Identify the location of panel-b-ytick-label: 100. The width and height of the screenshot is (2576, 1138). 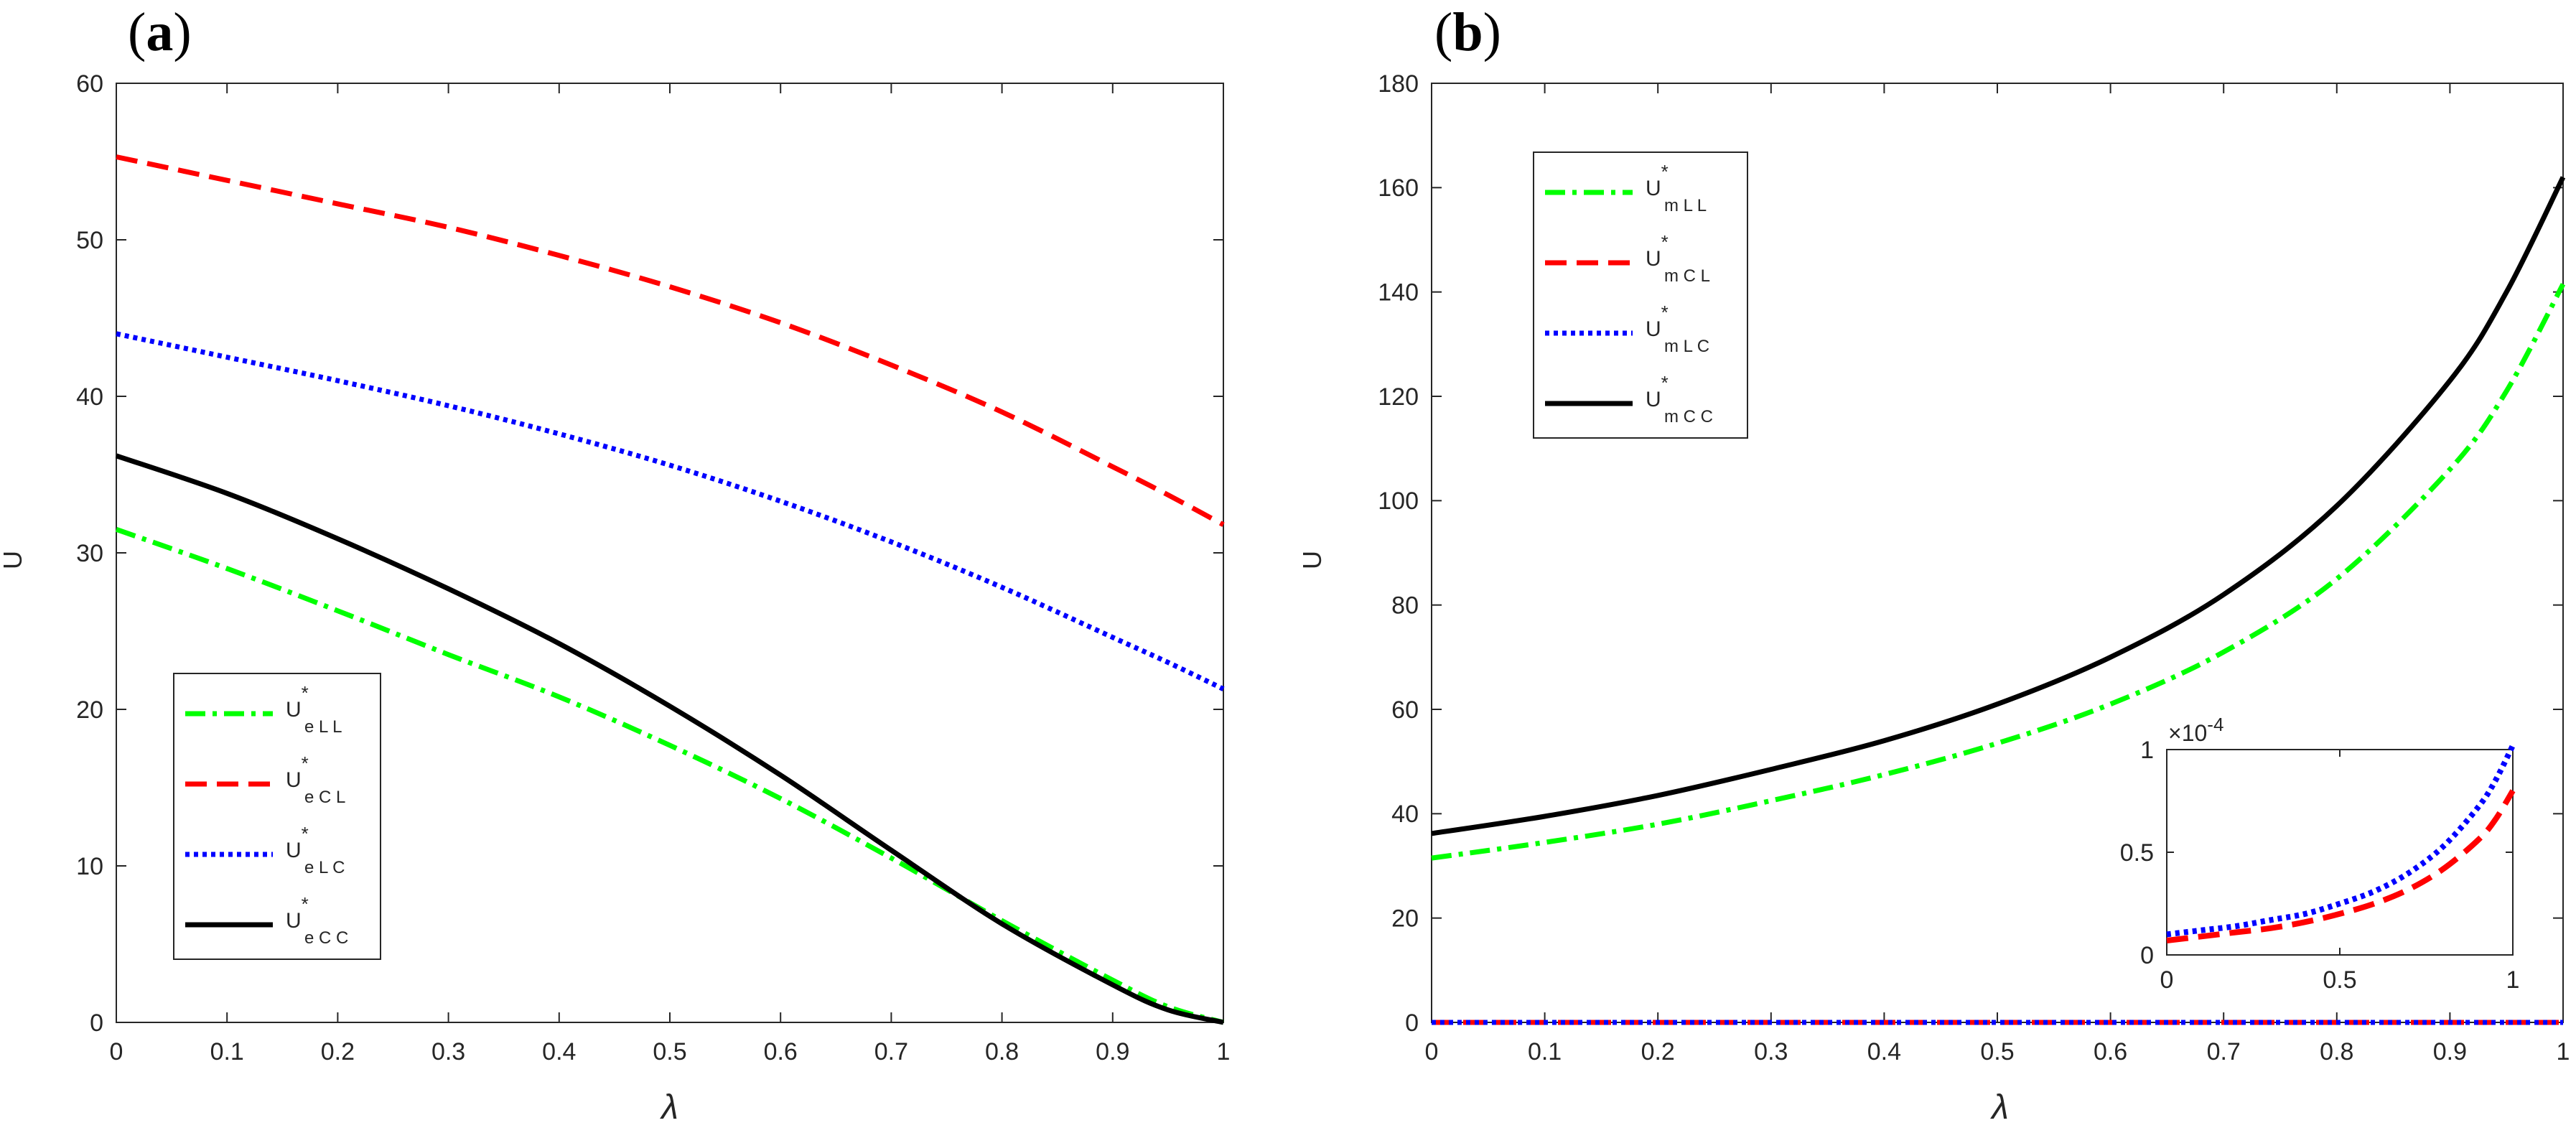
(1398, 501).